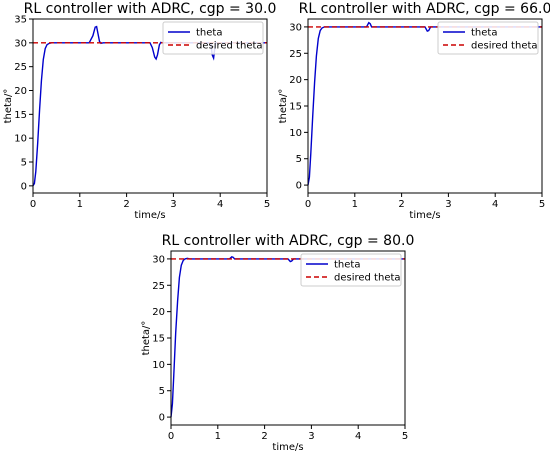  I want to click on chart-title: RL controller with ADRC, cgp = 30.0, so click(150, 9).